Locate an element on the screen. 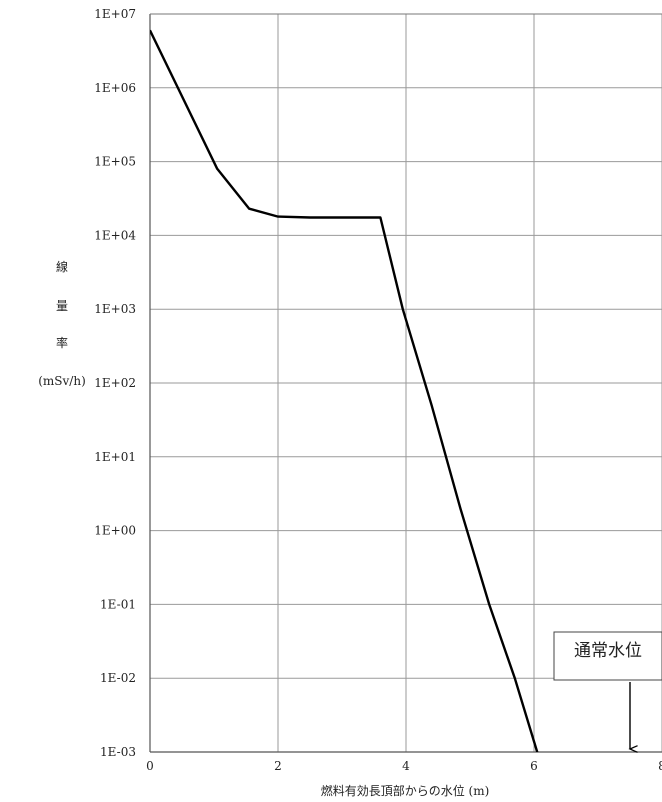 The height and width of the screenshot is (802, 662). y-axis-label: 線量率 (mSv/h) is located at coordinates (62, 323).